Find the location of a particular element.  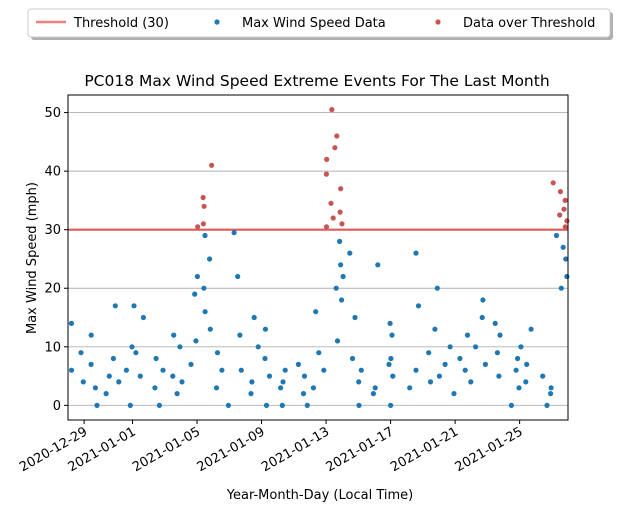

y-tick-label-0: 0 is located at coordinates (57, 406).